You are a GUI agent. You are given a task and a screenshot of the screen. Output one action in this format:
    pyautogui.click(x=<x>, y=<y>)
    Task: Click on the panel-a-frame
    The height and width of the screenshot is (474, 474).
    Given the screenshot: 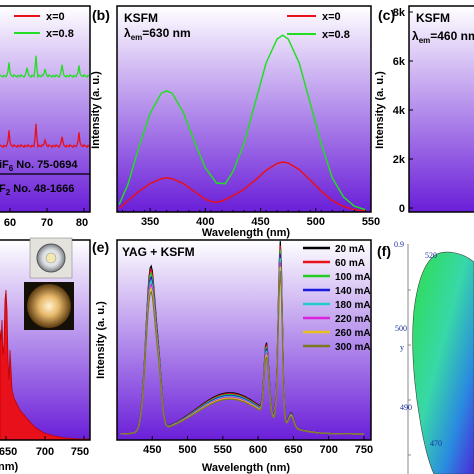 What is the action you would take?
    pyautogui.click(x=45, y=109)
    